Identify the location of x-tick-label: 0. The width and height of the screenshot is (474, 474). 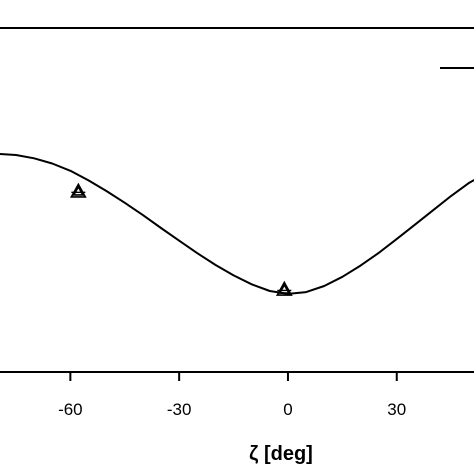
(287, 409).